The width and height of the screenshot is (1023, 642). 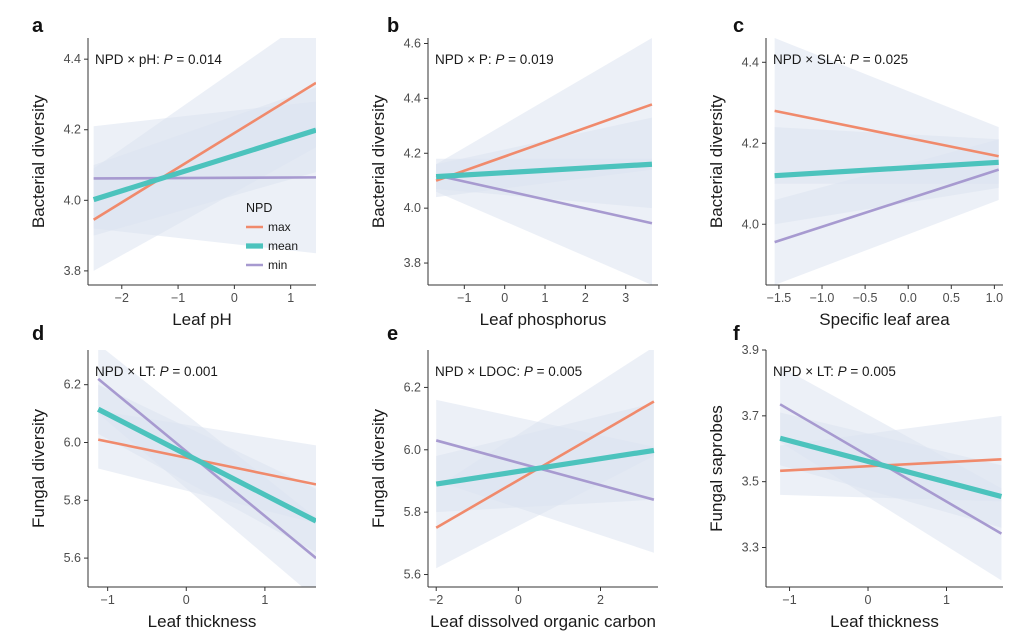 I want to click on plot-area-d, so click(x=206, y=468).